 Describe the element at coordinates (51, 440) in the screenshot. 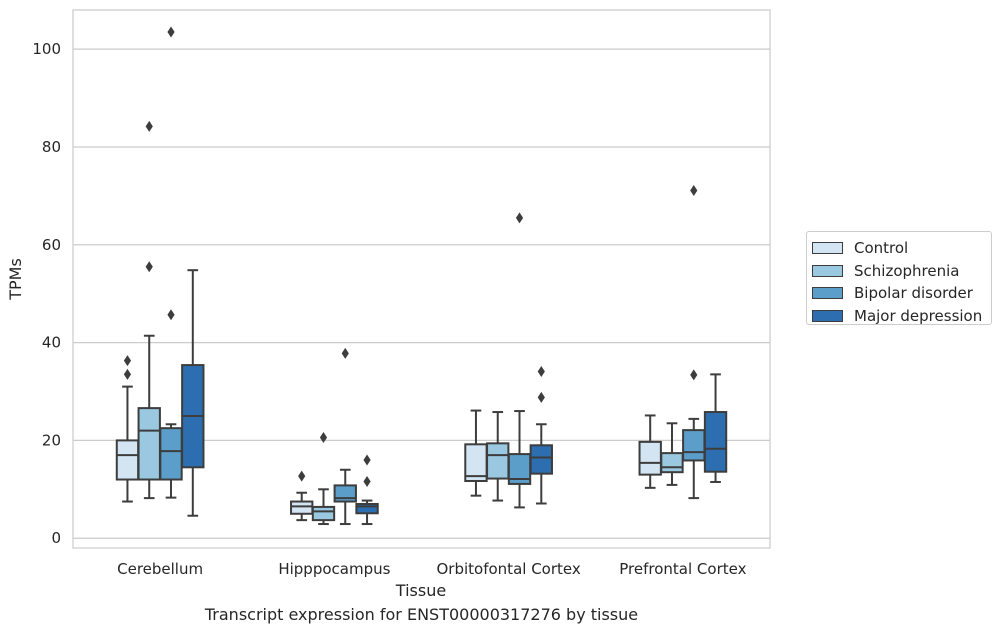

I see `y-tick-label: 20` at that location.